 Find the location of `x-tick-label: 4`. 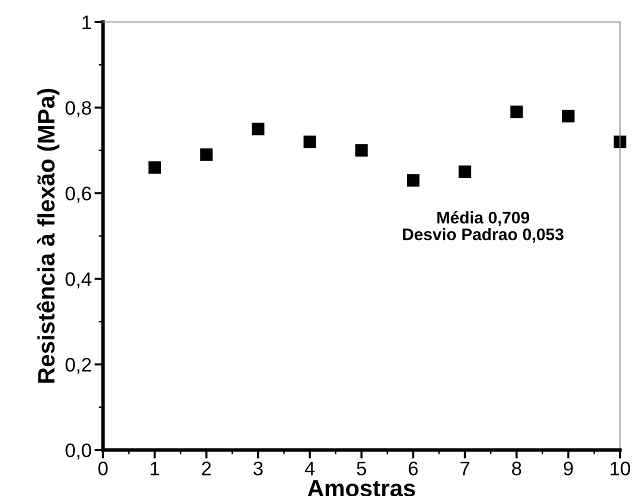

x-tick-label: 4 is located at coordinates (309, 469).